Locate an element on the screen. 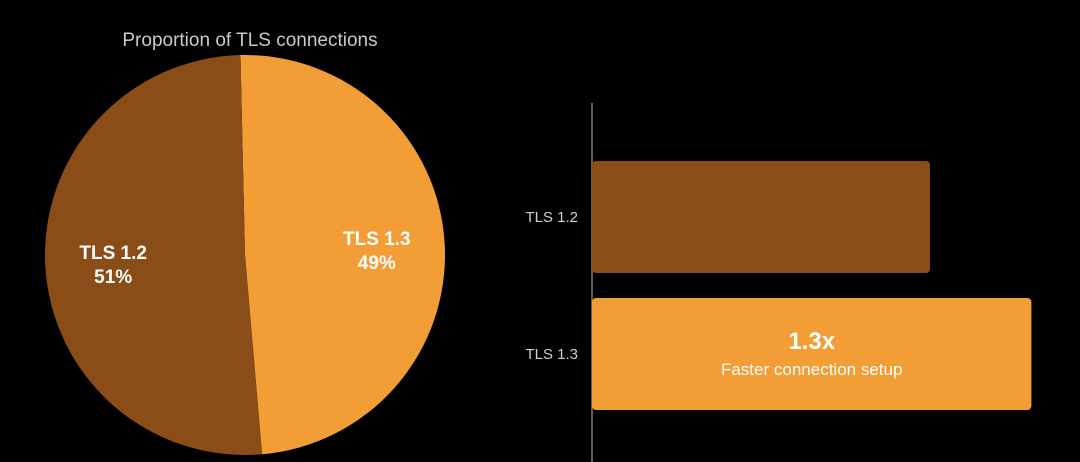  bar-category-label: TLS 1.2 is located at coordinates (551, 217).